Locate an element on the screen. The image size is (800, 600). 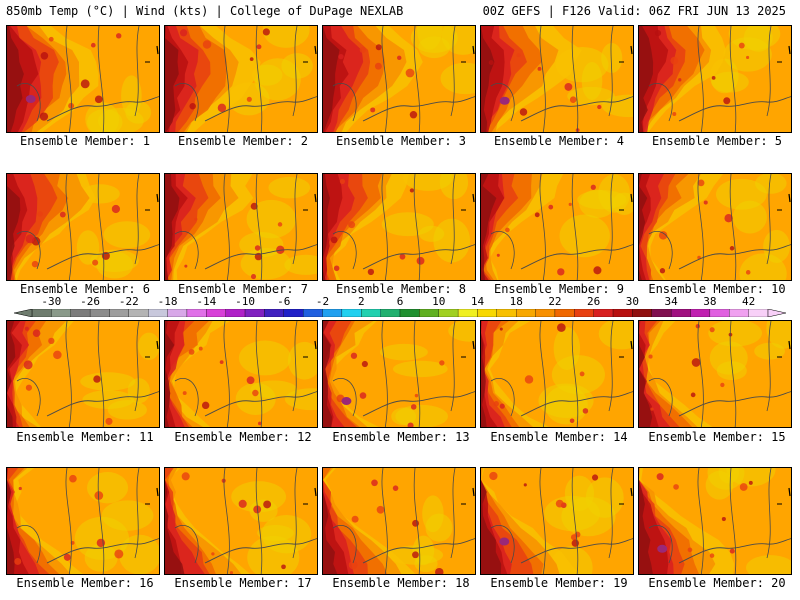
colorbar-tick-label: 30 is located at coordinates (632, 301).